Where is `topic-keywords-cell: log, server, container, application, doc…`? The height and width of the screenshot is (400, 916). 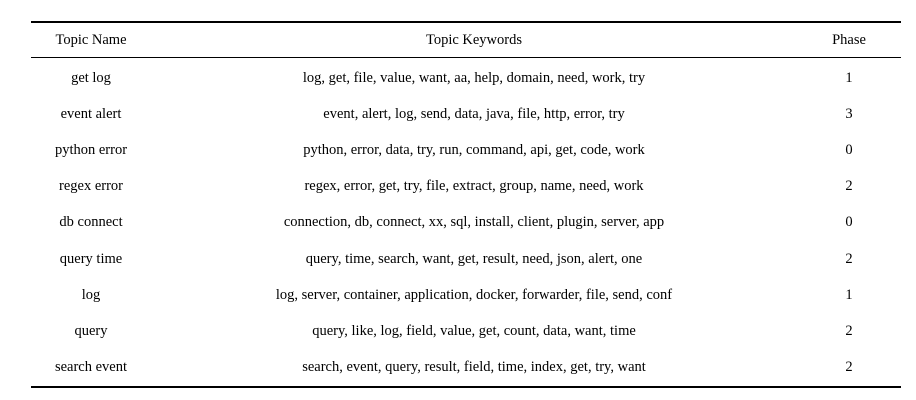
topic-keywords-cell: log, server, container, application, doc… is located at coordinates (474, 294).